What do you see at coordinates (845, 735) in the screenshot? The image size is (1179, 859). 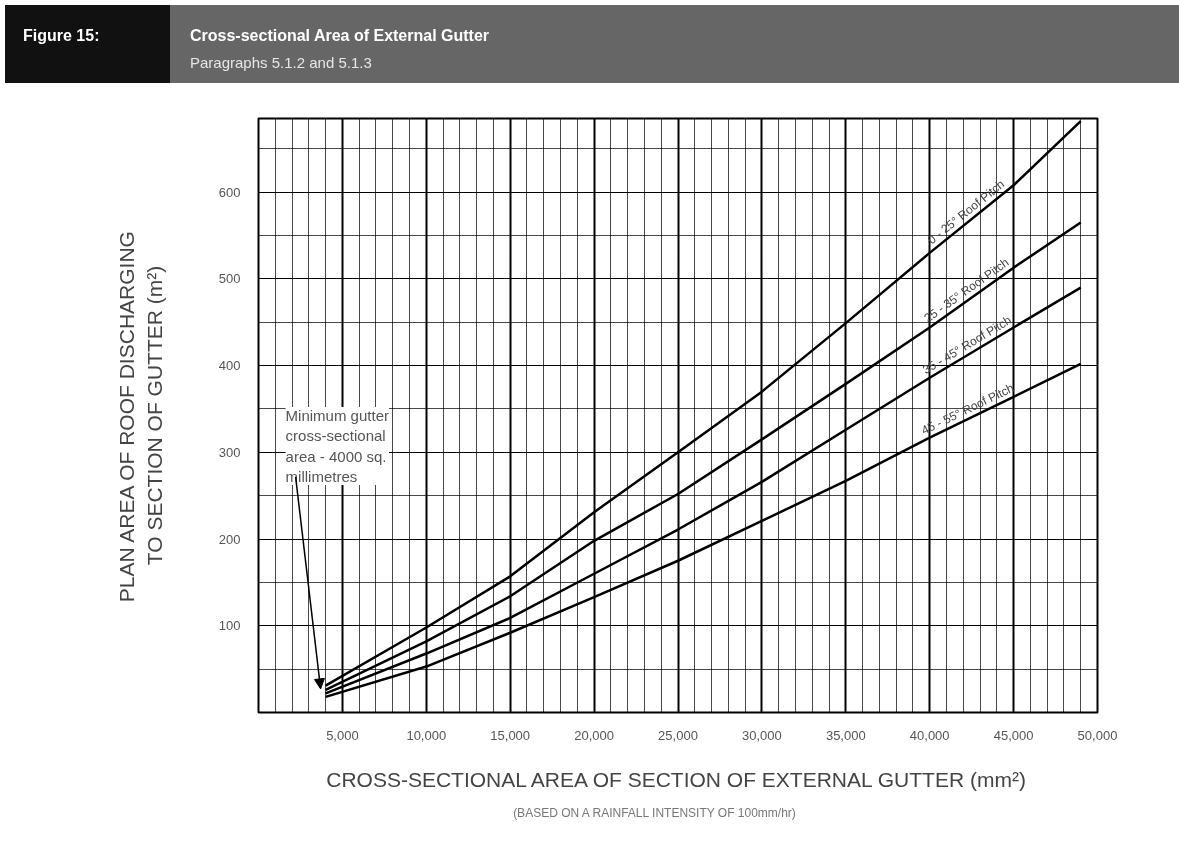 I see `x-tick-label: 35,000` at bounding box center [845, 735].